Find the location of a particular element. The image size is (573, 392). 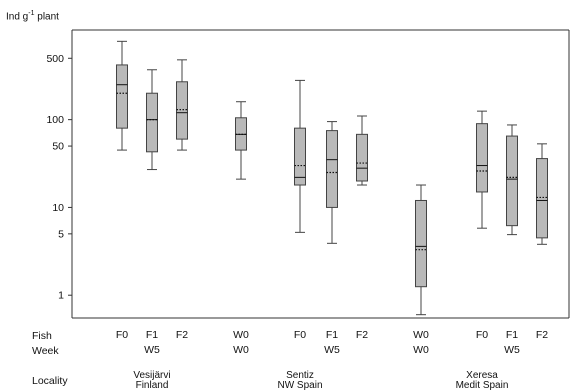

y-tick-label: 5 is located at coordinates (61, 234).